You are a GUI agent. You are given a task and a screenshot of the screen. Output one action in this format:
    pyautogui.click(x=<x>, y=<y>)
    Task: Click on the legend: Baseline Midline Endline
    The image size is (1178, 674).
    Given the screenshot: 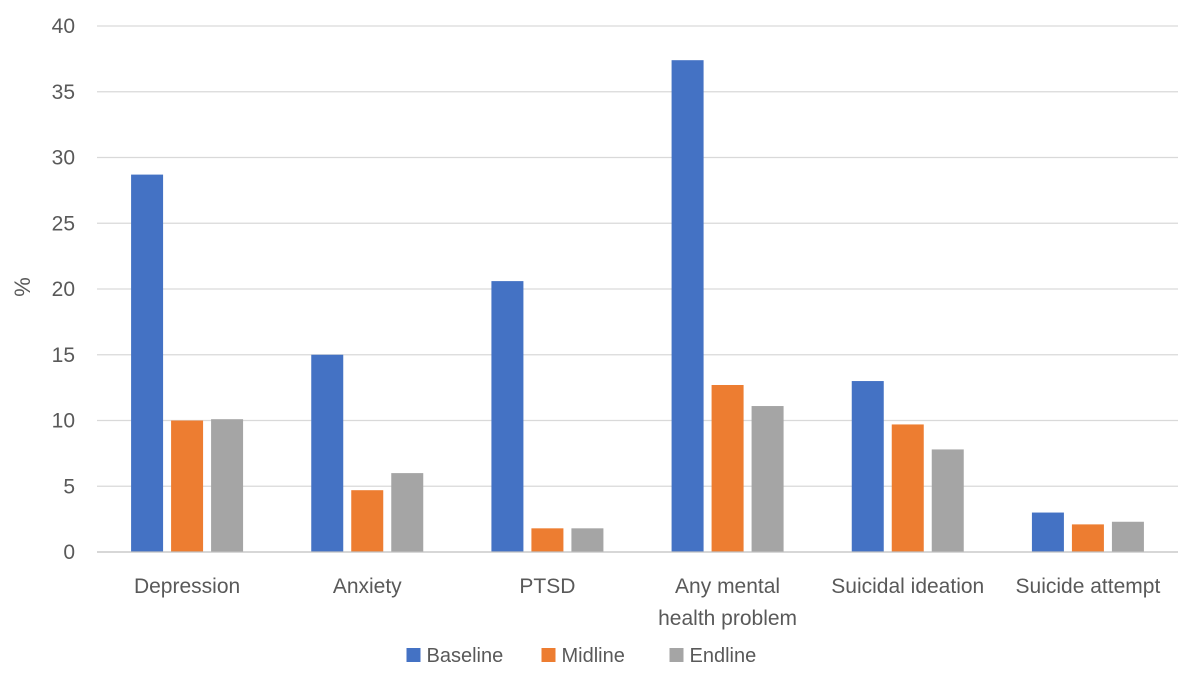 What is the action you would take?
    pyautogui.click(x=581, y=656)
    